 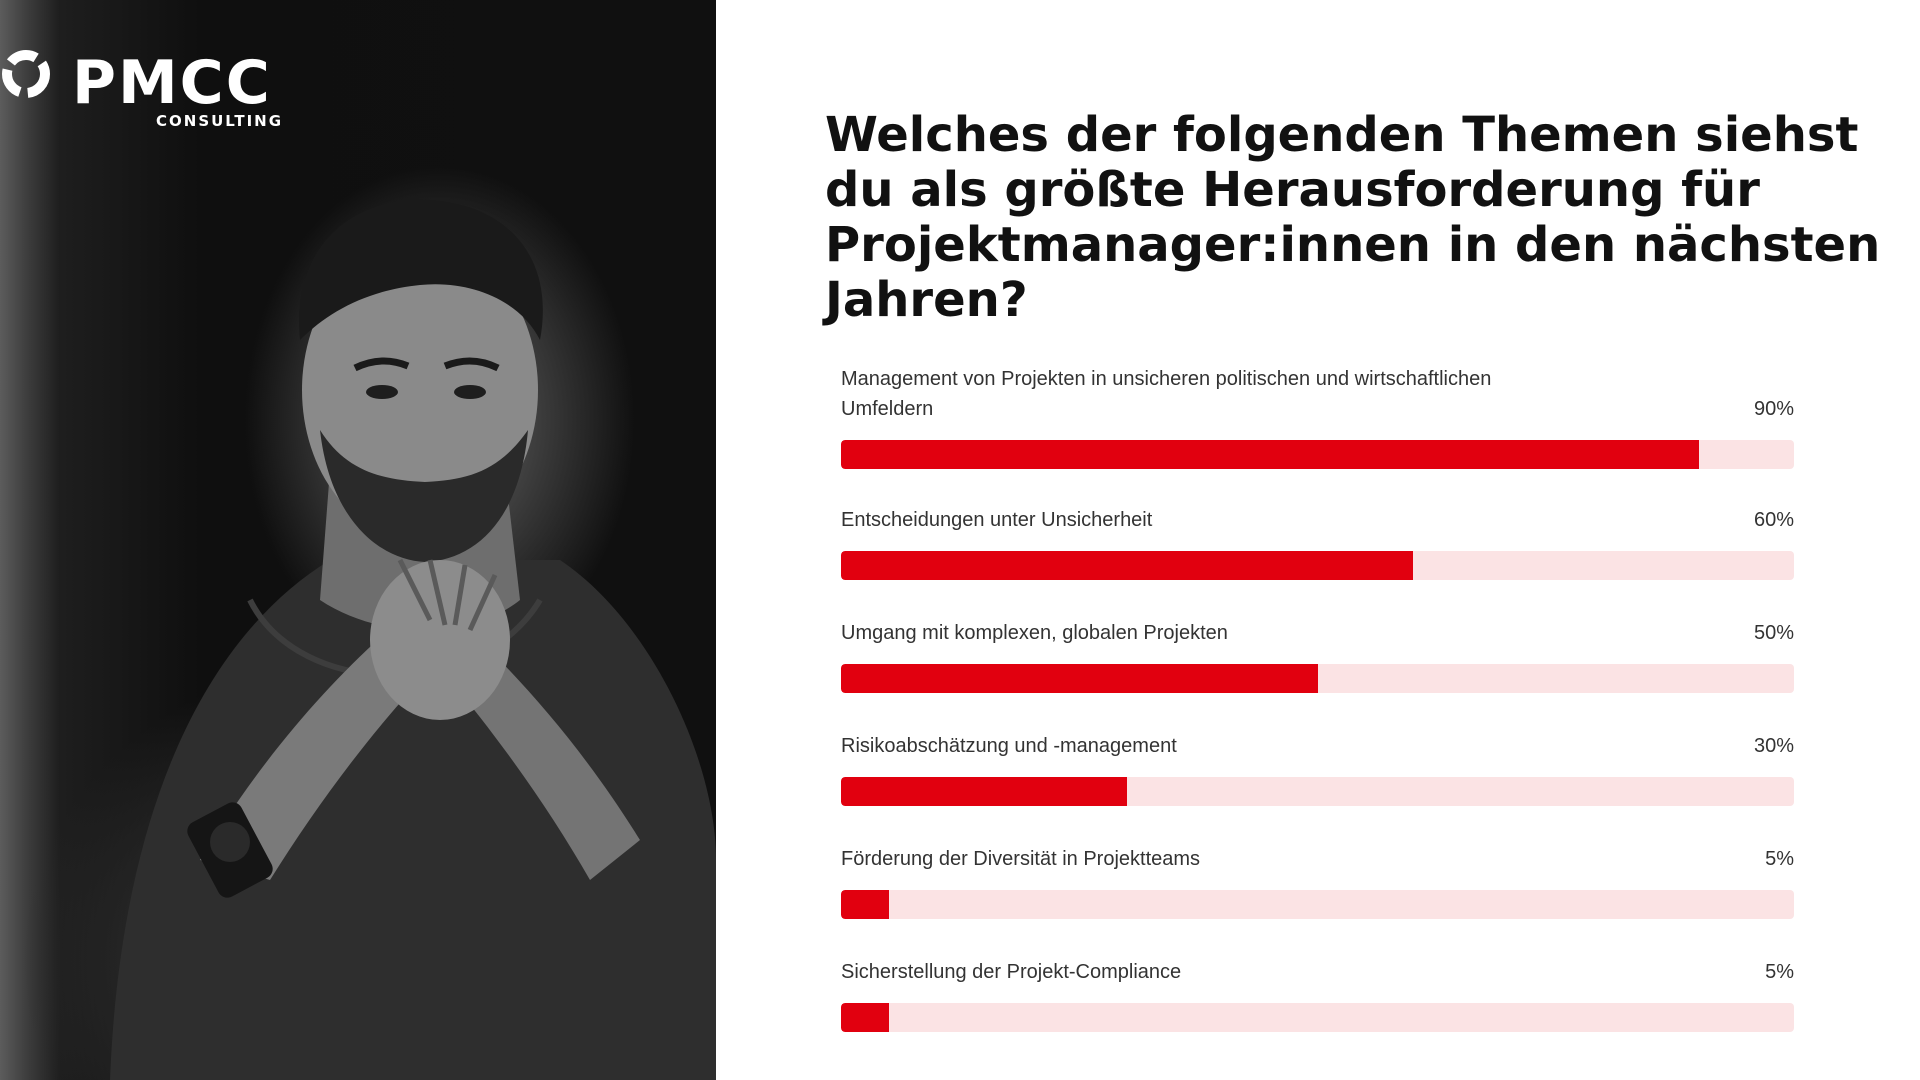 I want to click on value-label: 50%, so click(x=1773, y=633).